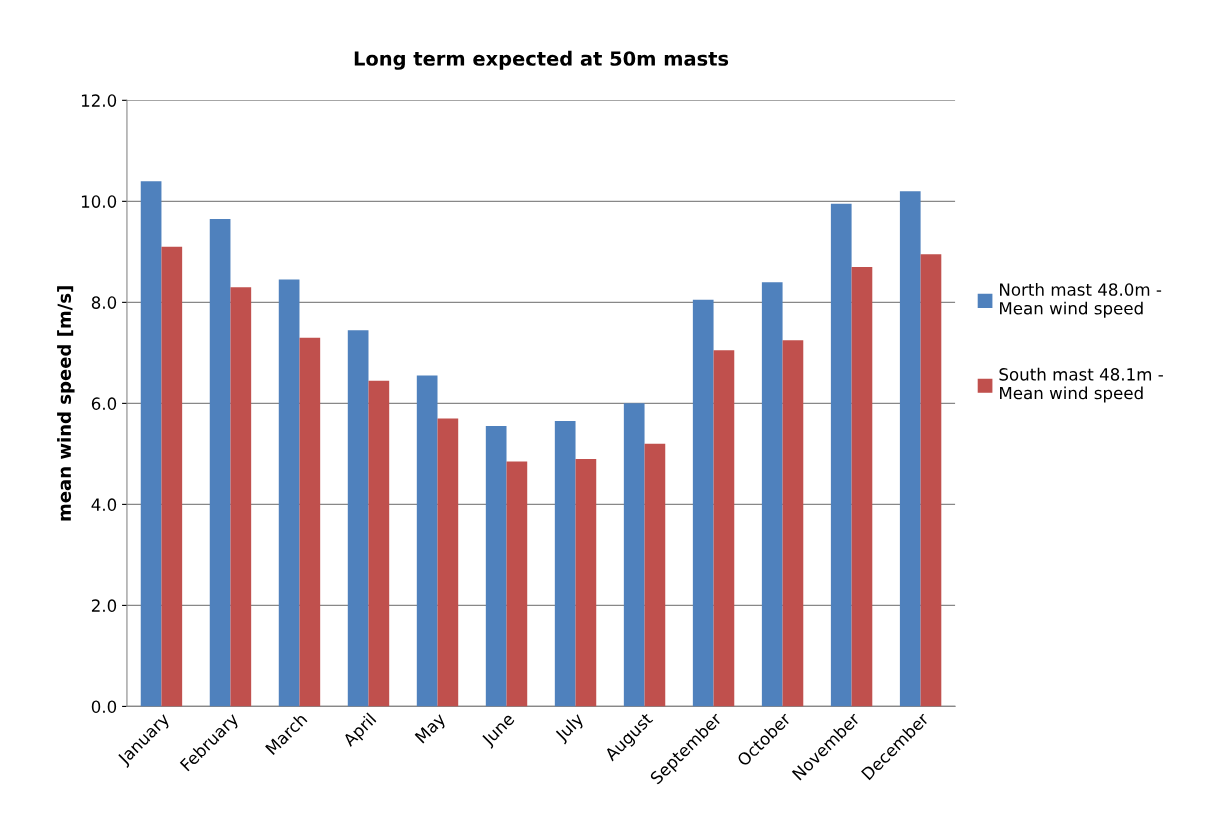  I want to click on y-axis-title: mean wind speed [m/s], so click(66, 403).